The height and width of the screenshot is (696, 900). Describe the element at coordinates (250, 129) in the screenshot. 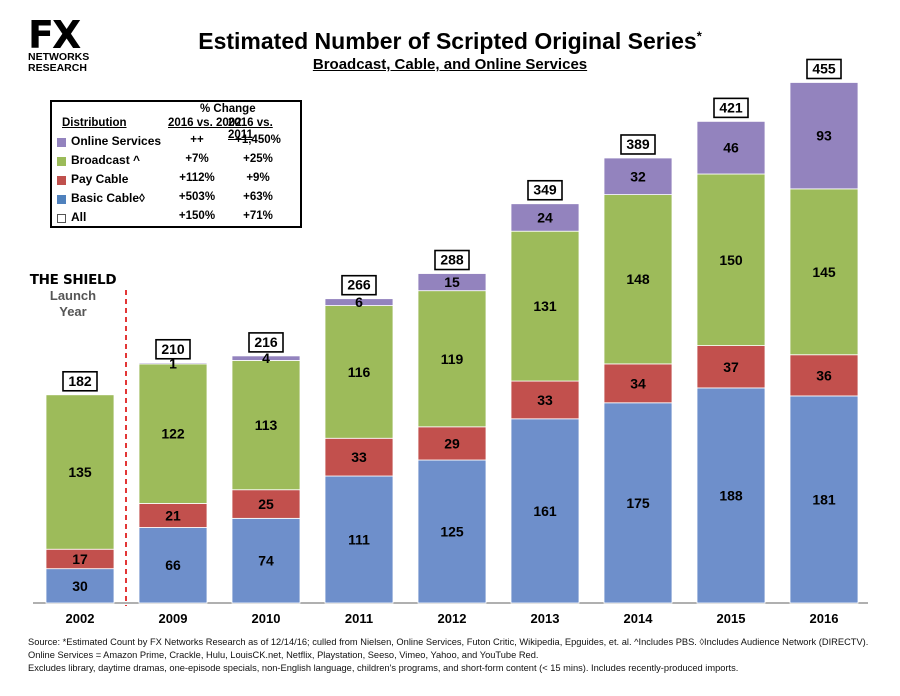

I see `legend-col2-header: 2016 vs. 2011` at that location.